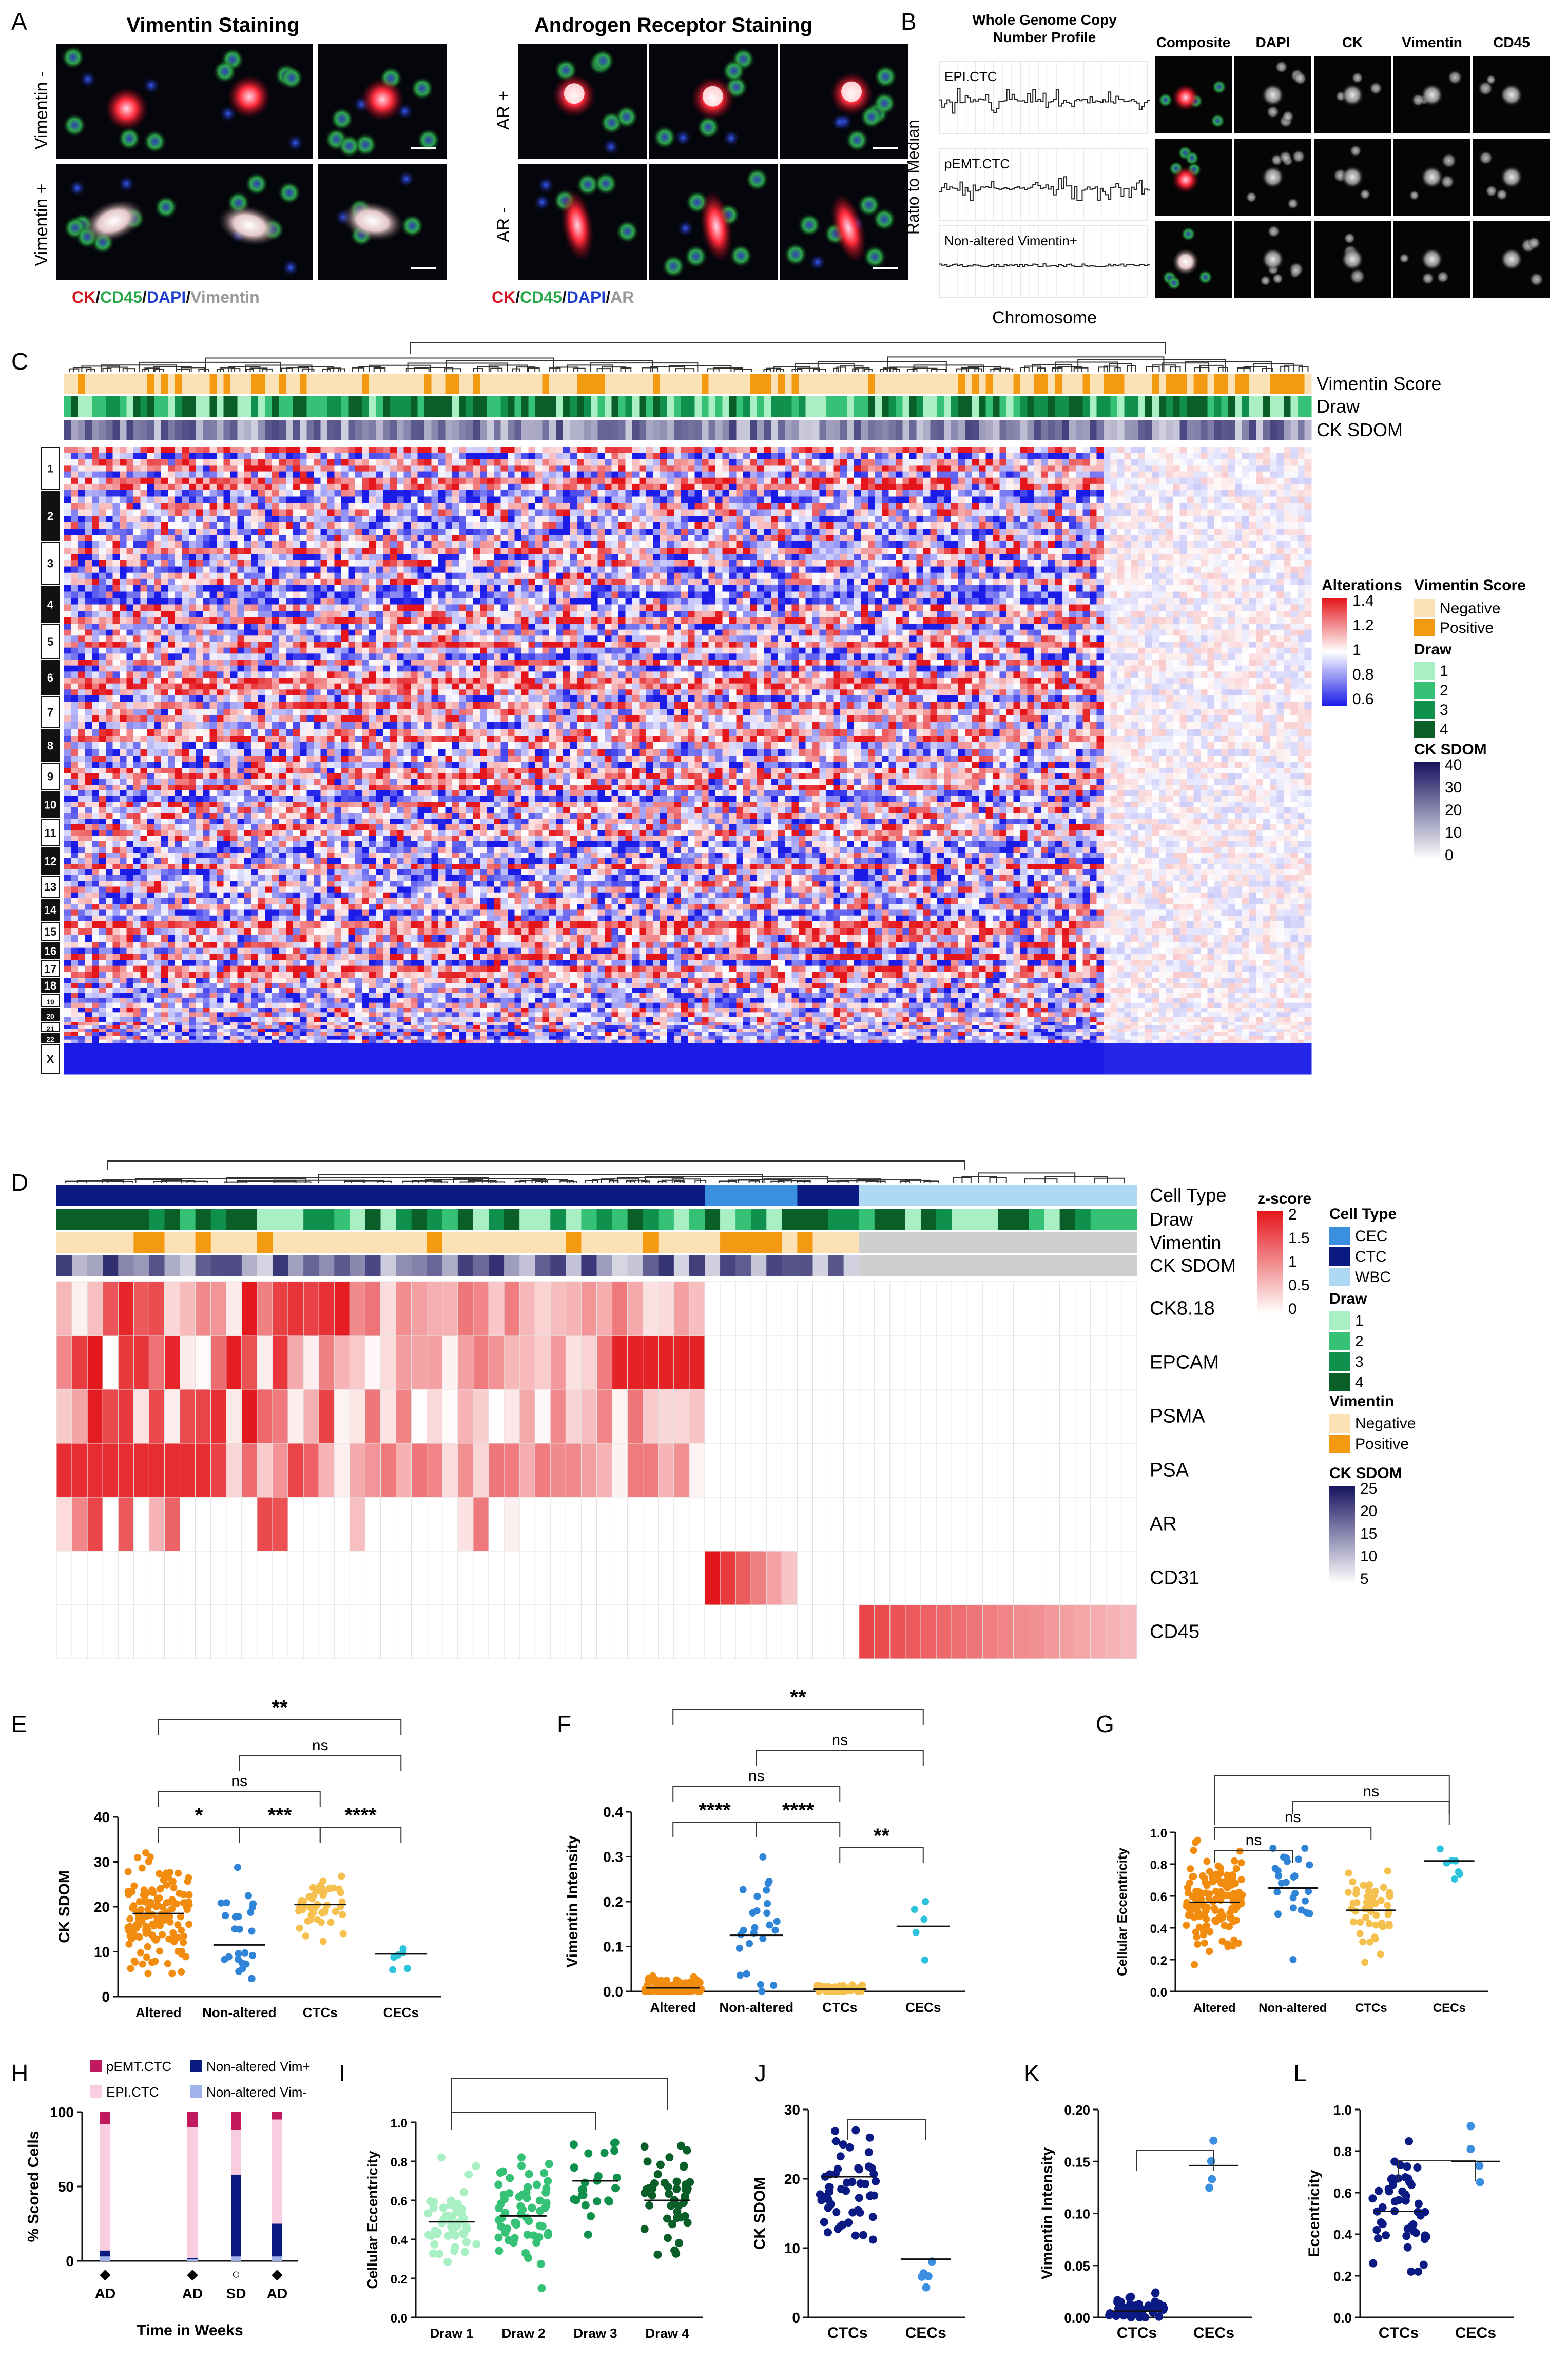 The image size is (1568, 2361). Describe the element at coordinates (1352, 259) in the screenshot. I see `target-cell` at that location.